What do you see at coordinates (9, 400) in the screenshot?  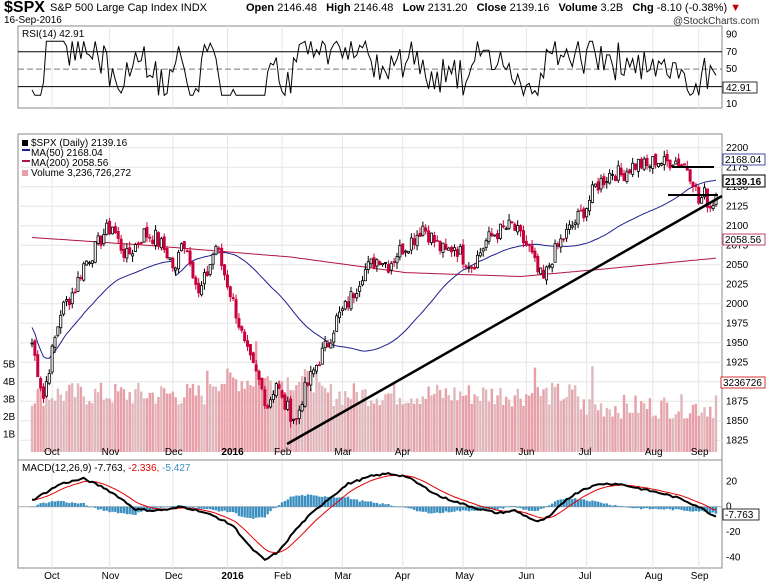 I see `volume-axis: 5B 4B 3B 2B 1B` at bounding box center [9, 400].